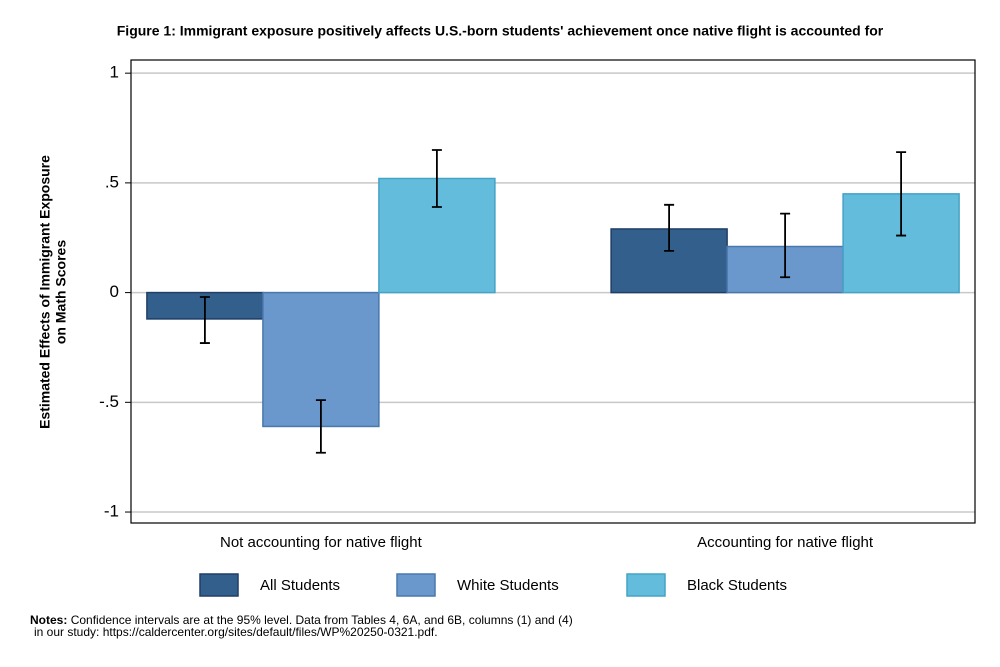 The image size is (1000, 667). I want to click on y-tick-label: 1, so click(114, 72).